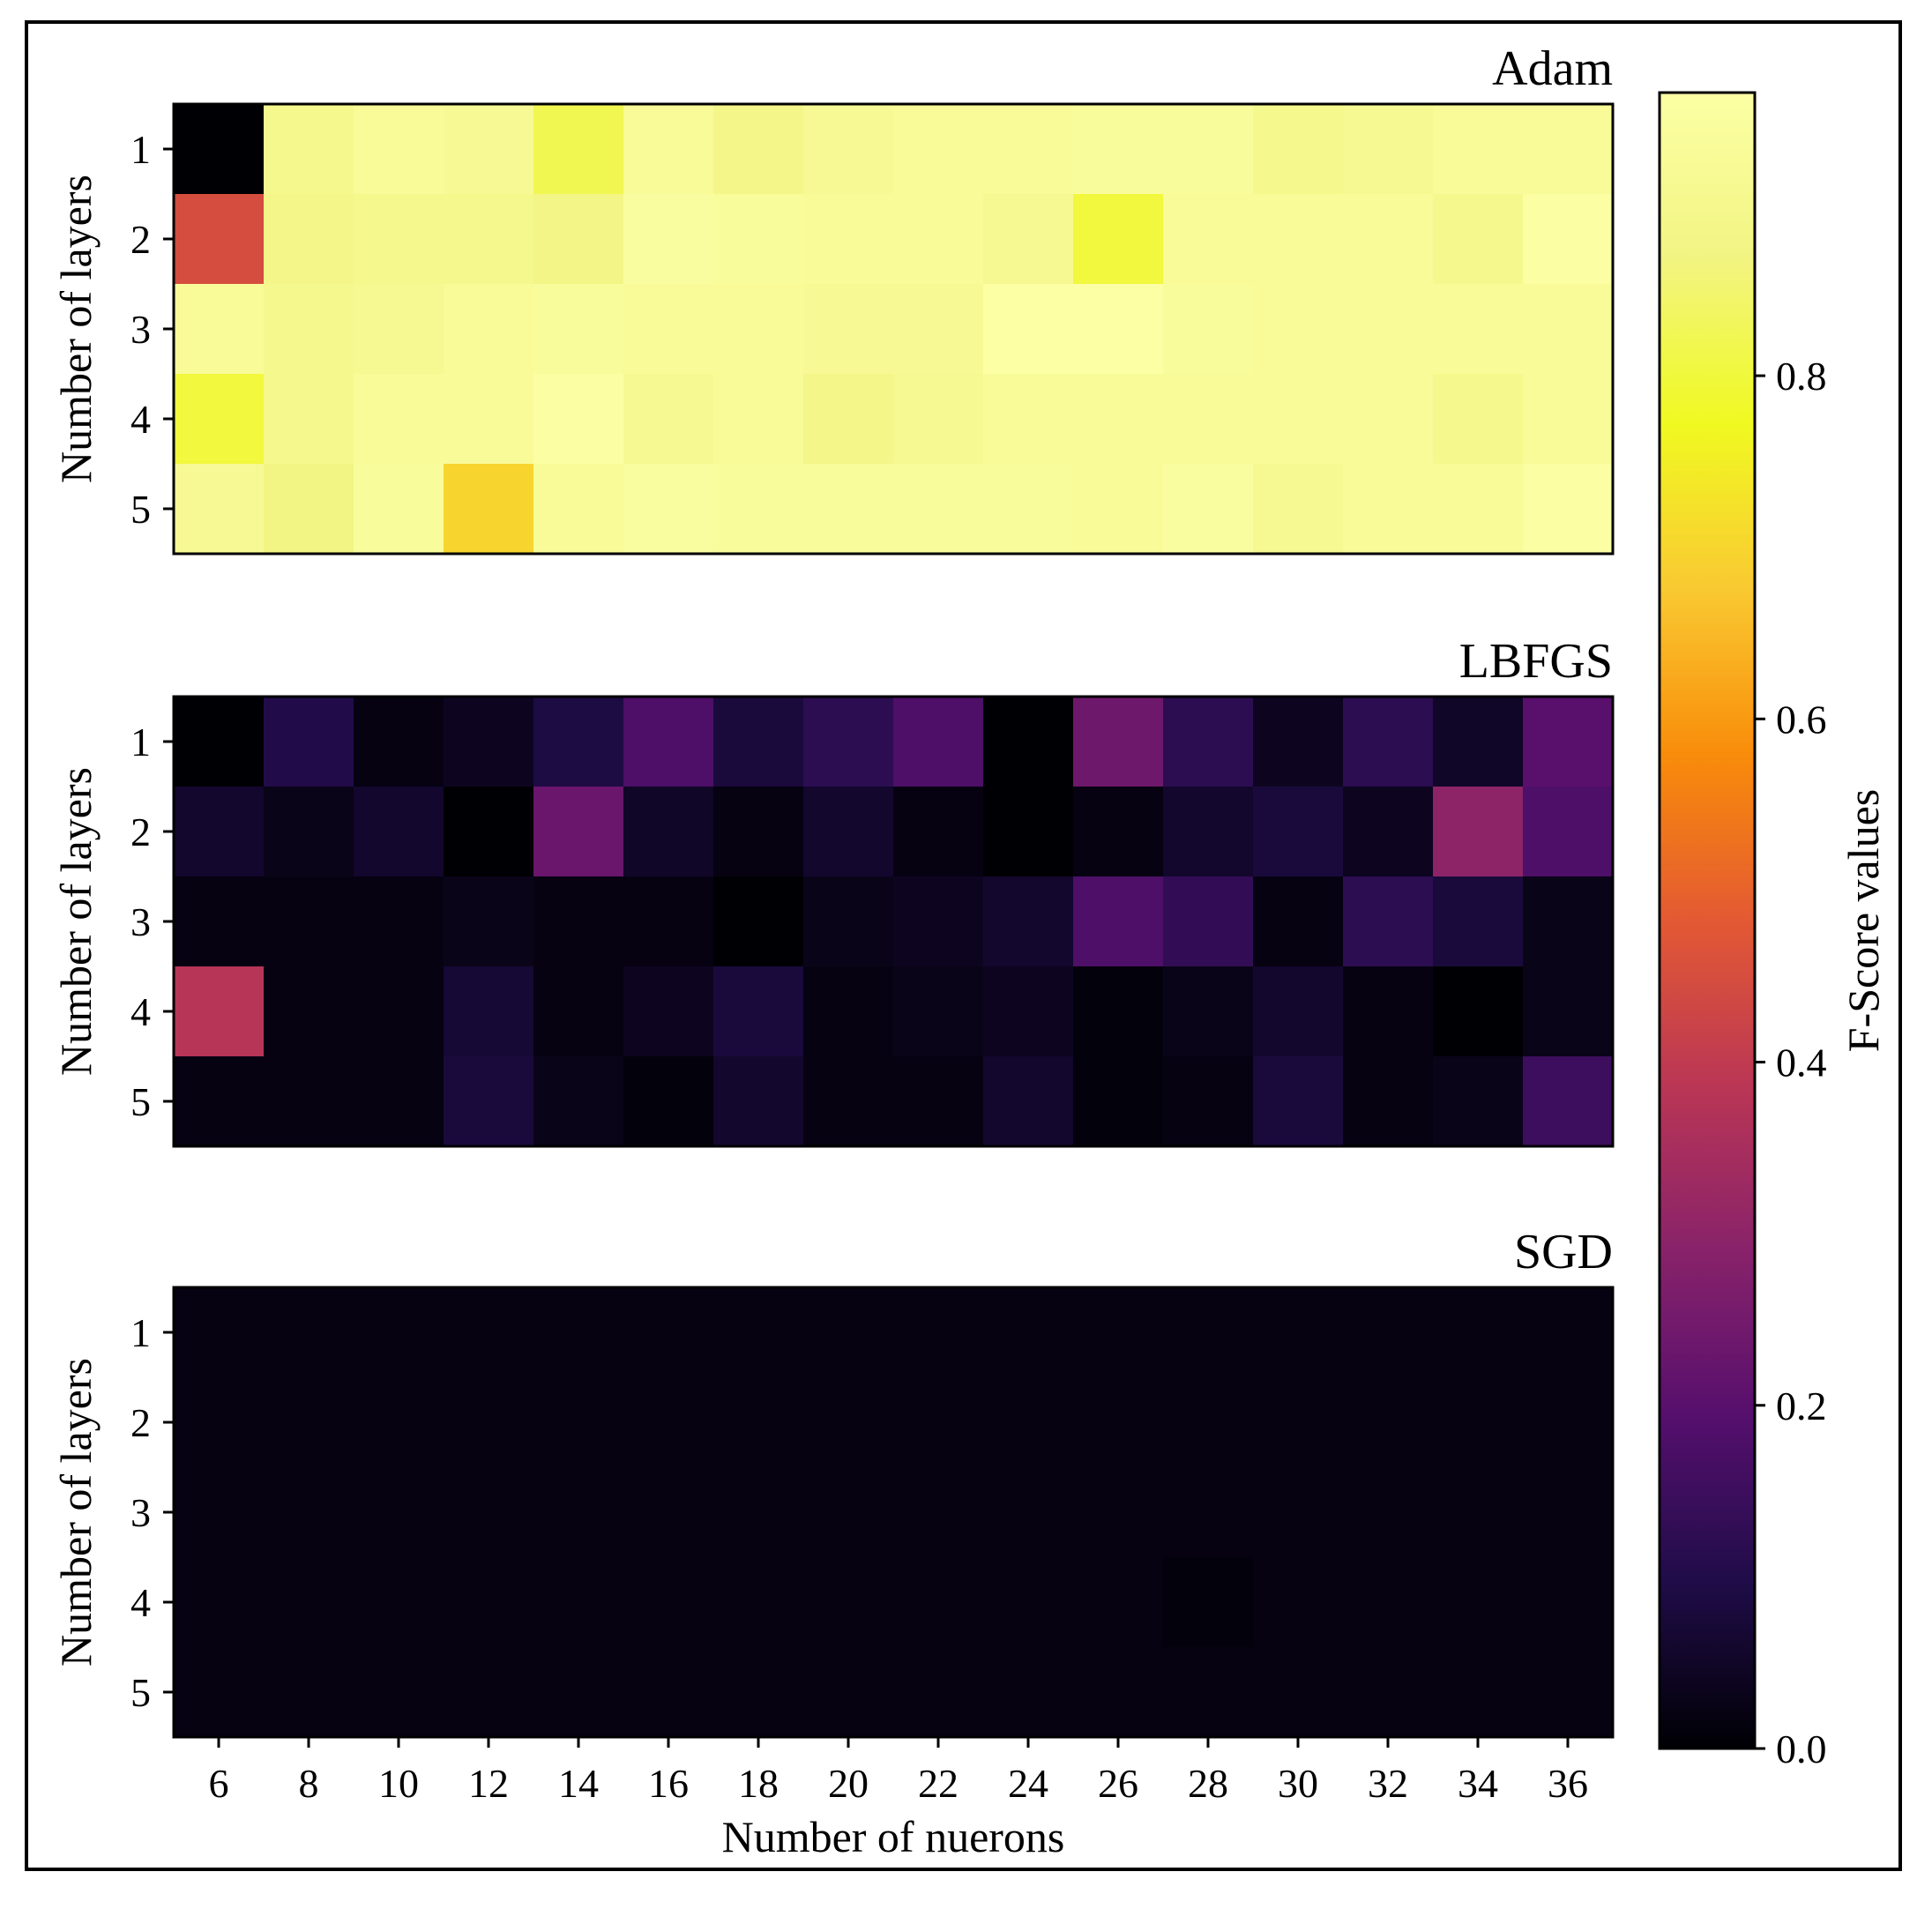 The image size is (1932, 1909). What do you see at coordinates (141, 1332) in the screenshot?
I see `y-tick-label: 1` at bounding box center [141, 1332].